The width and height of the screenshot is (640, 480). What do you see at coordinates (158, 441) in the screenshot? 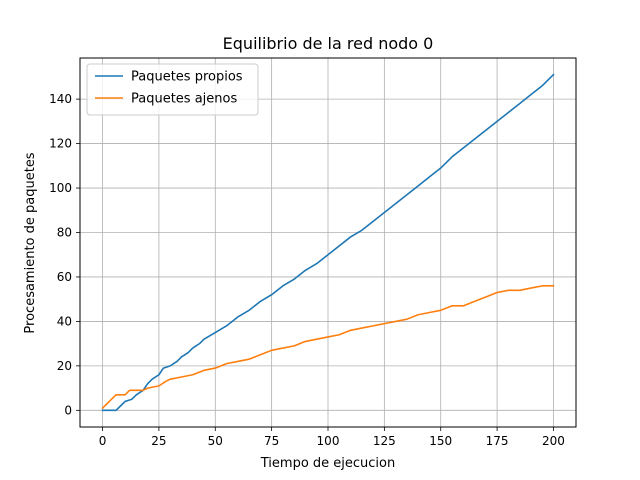
I see `x-tick-label: 25` at bounding box center [158, 441].